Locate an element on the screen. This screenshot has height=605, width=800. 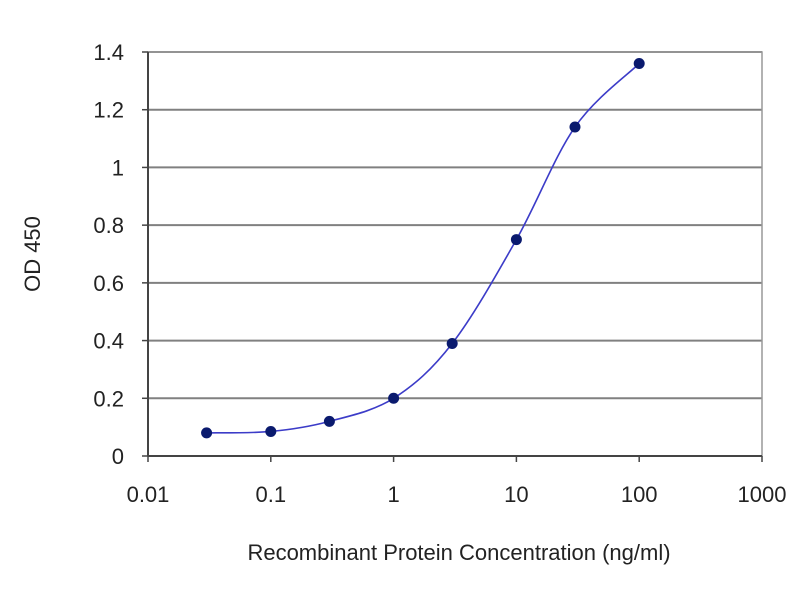
y-tick-label: 1 is located at coordinates (118, 167).